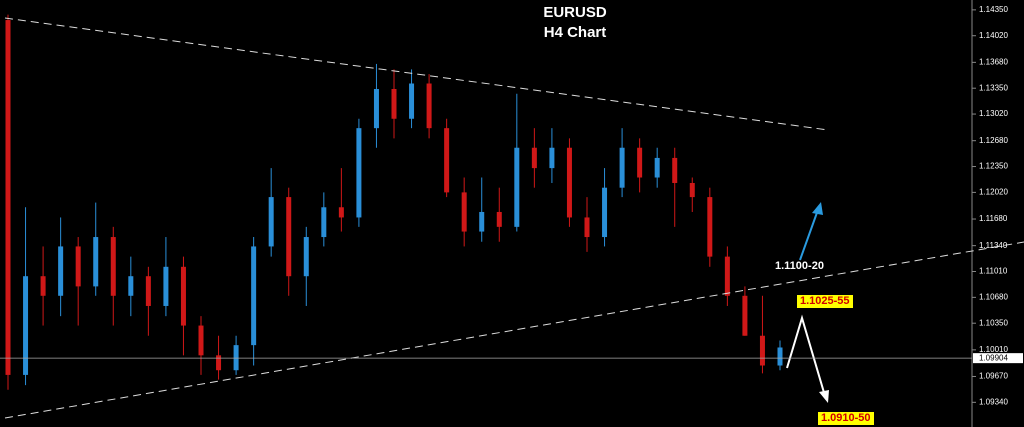  What do you see at coordinates (993, 349) in the screenshot?
I see `y-tick-label: 1.10010` at bounding box center [993, 349].